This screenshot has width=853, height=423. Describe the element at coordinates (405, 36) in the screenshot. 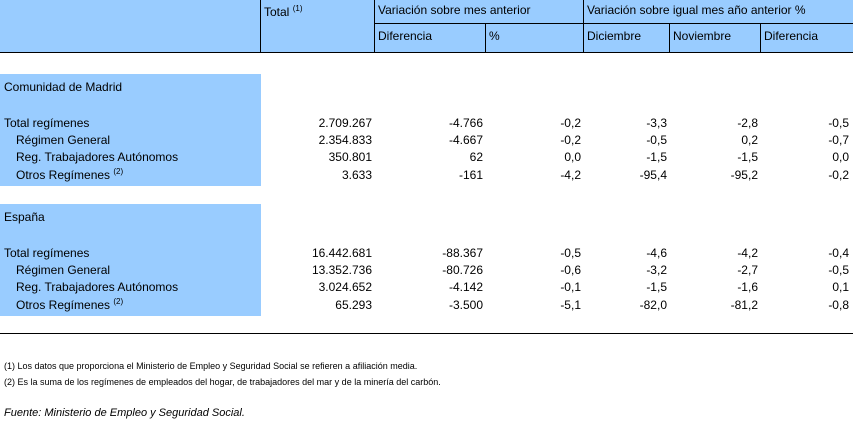

I see `header-sub-diferencia: Diferencia` at that location.